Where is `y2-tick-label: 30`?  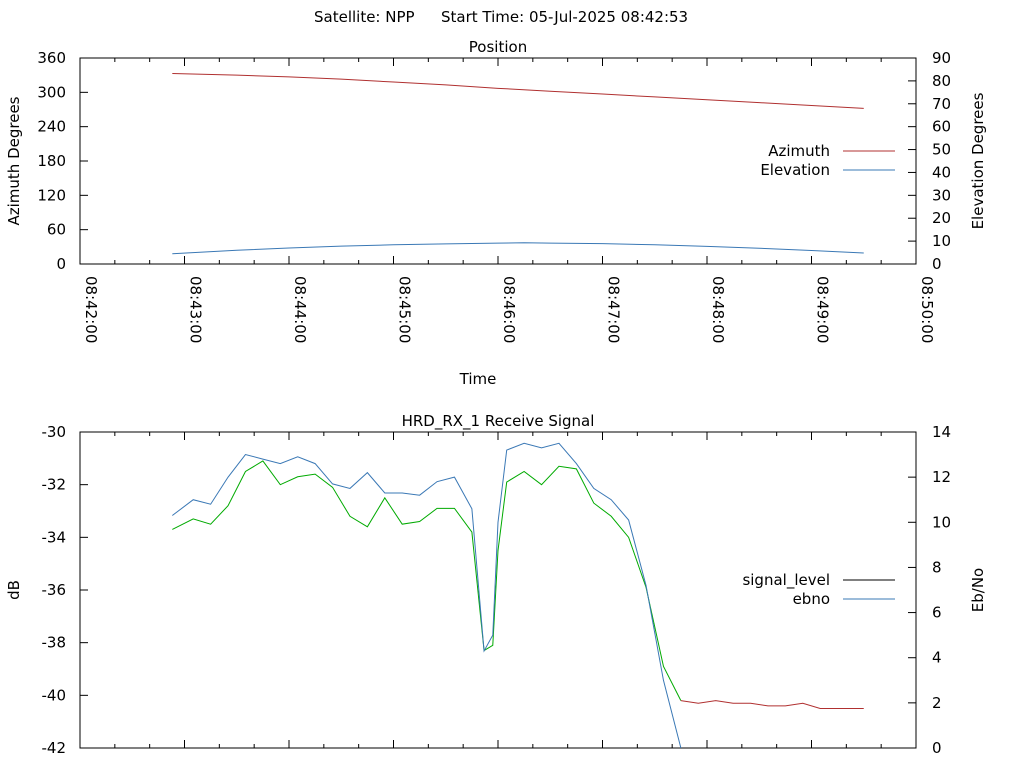 y2-tick-label: 30 is located at coordinates (941, 195).